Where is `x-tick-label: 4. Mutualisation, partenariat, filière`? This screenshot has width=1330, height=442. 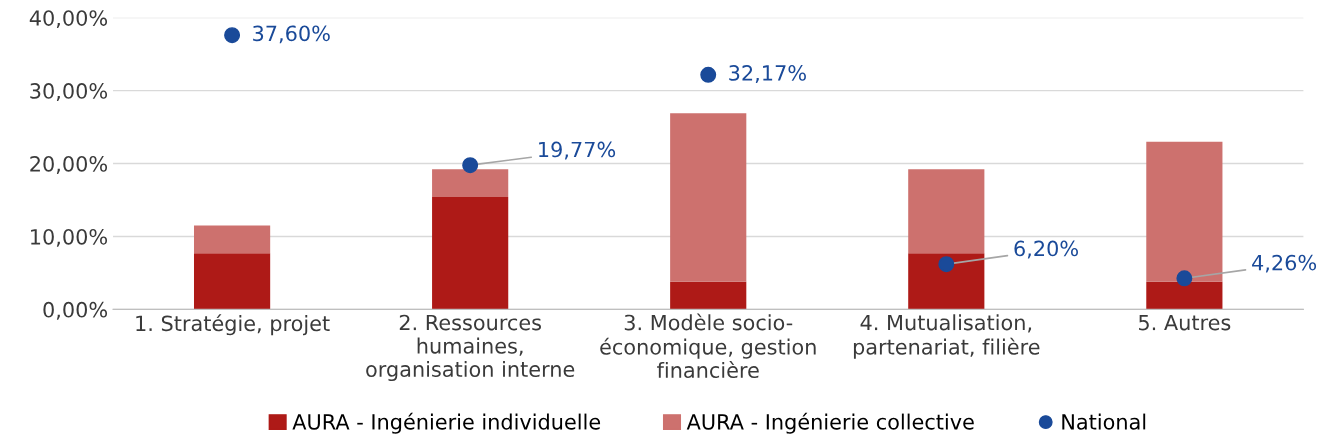 x-tick-label: 4. Mutualisation, partenariat, filière is located at coordinates (946, 336).